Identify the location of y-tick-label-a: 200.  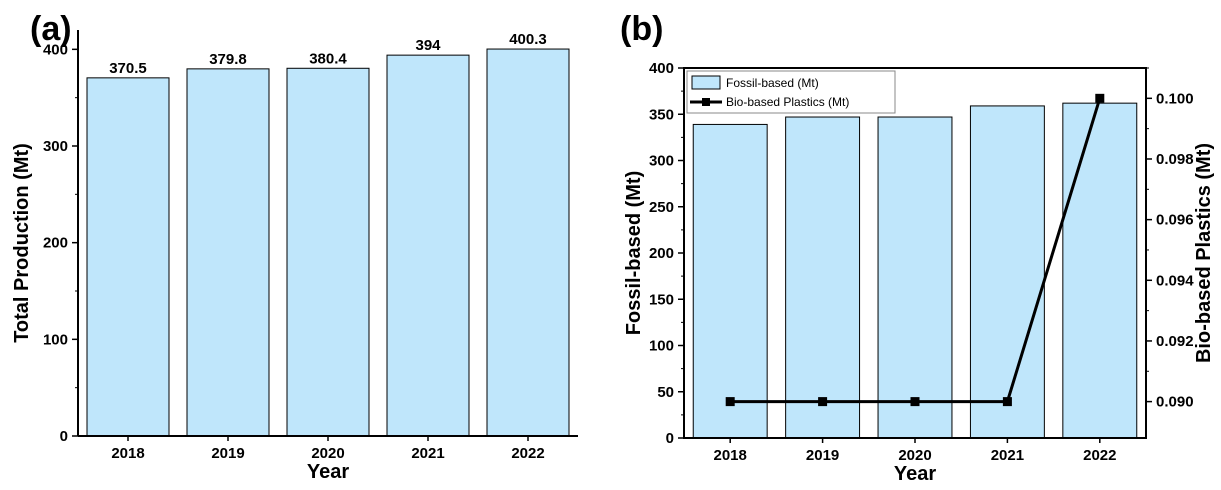
(55, 243).